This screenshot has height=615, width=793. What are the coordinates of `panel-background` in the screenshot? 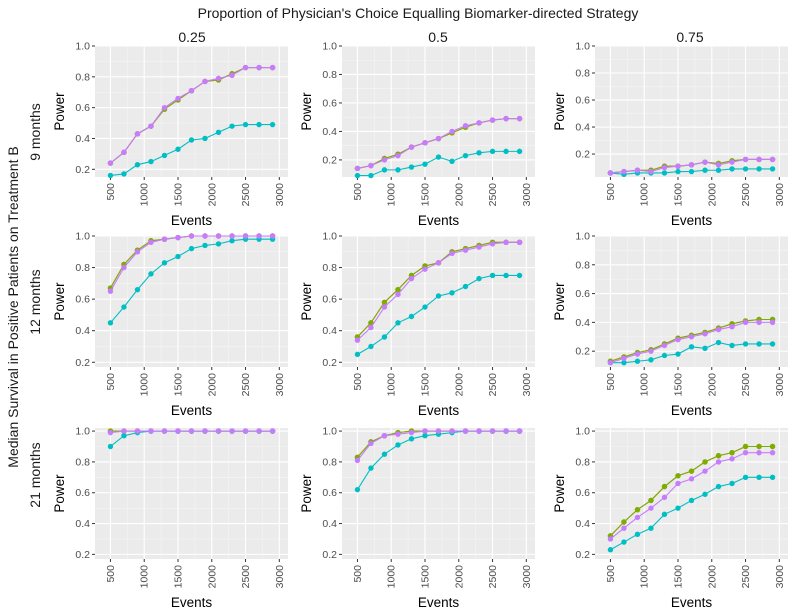 It's located at (191, 493).